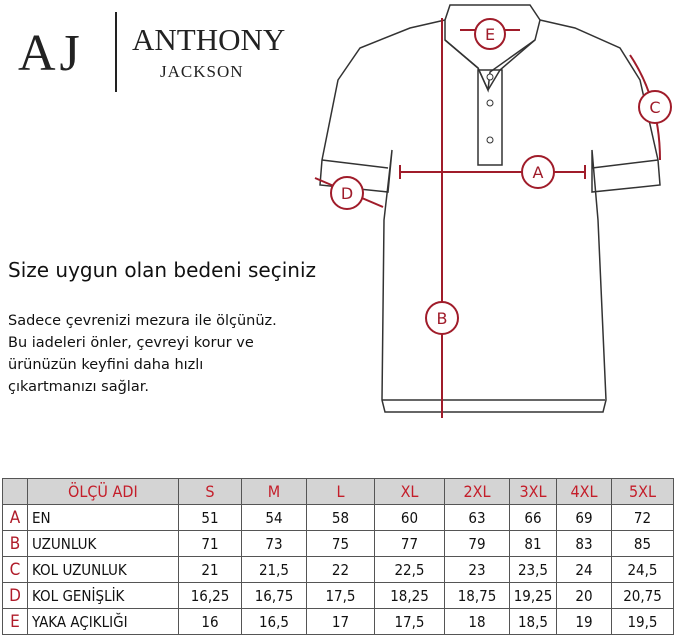 This screenshot has width=679, height=640. I want to click on table-cell: 79, so click(477, 543).